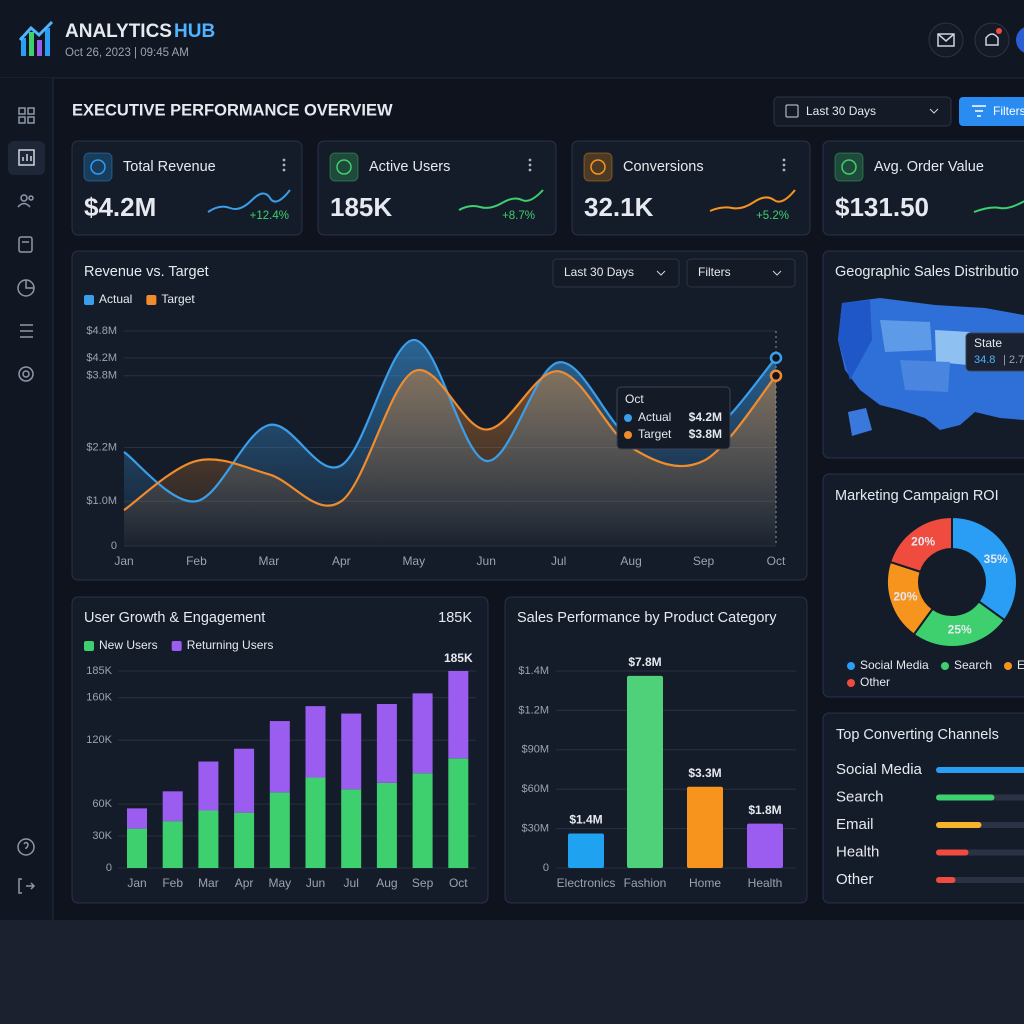  What do you see at coordinates (973, 665) in the screenshot?
I see `legend-label: Search` at bounding box center [973, 665].